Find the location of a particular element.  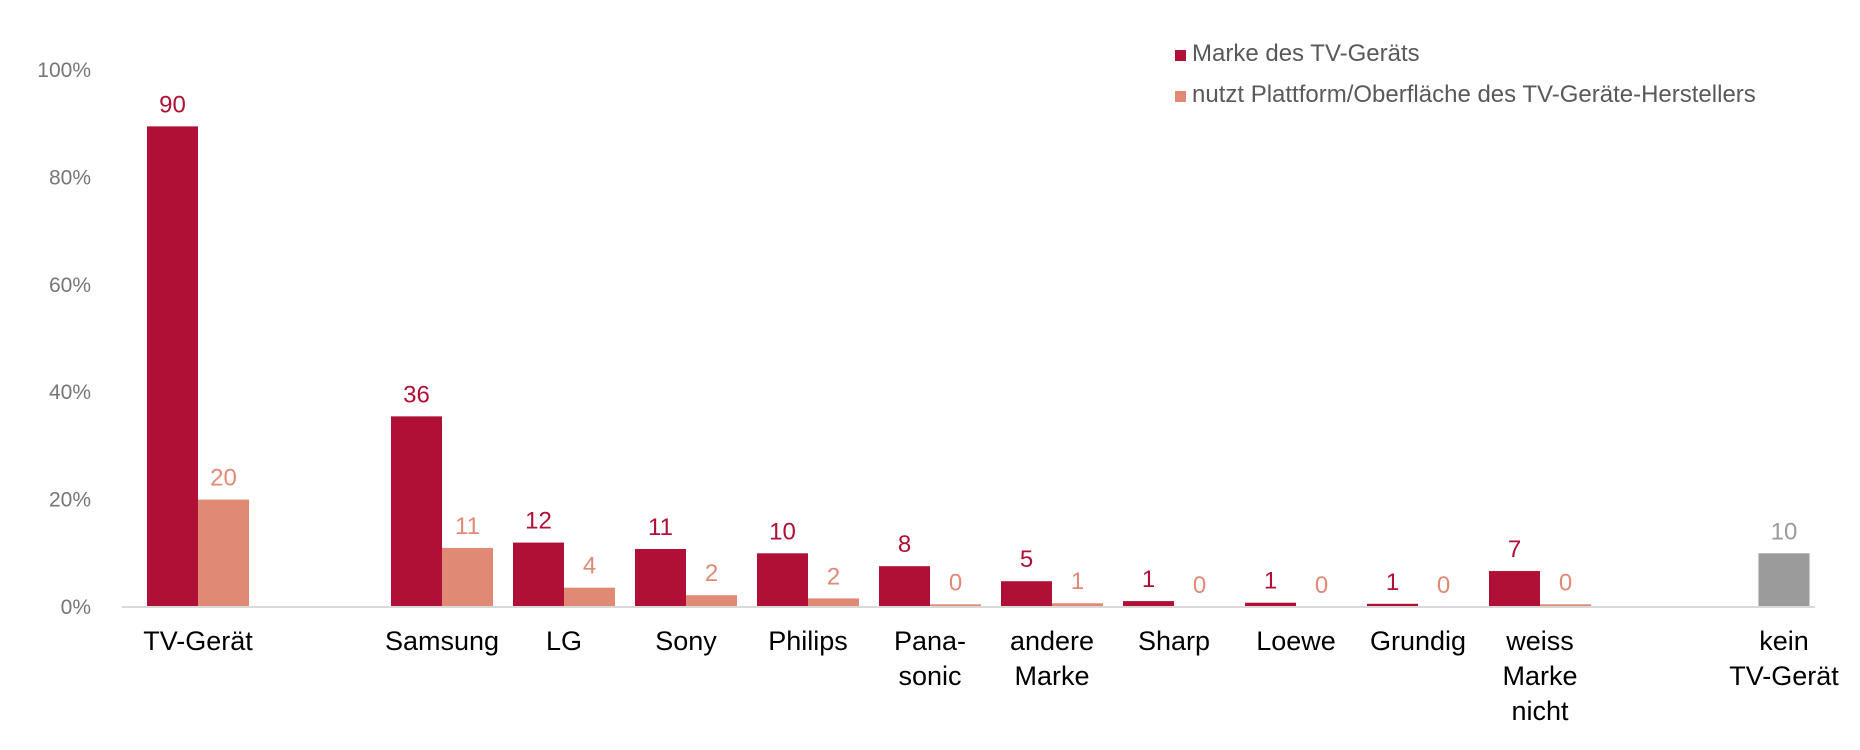

data-label-series-1-10: 7 is located at coordinates (1514, 549).